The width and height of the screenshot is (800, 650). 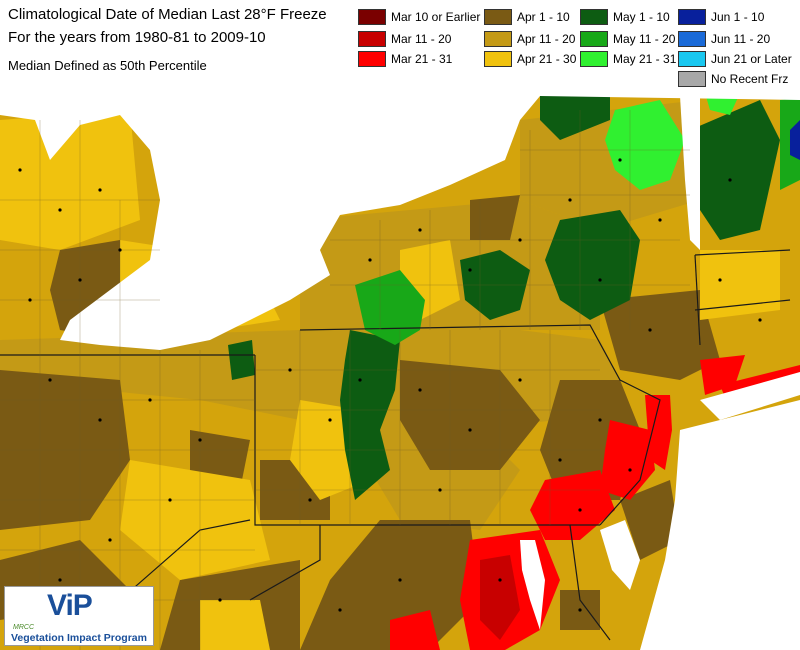 I want to click on map-period: For the years from 1980-81 to 2009-10, so click(x=137, y=37).